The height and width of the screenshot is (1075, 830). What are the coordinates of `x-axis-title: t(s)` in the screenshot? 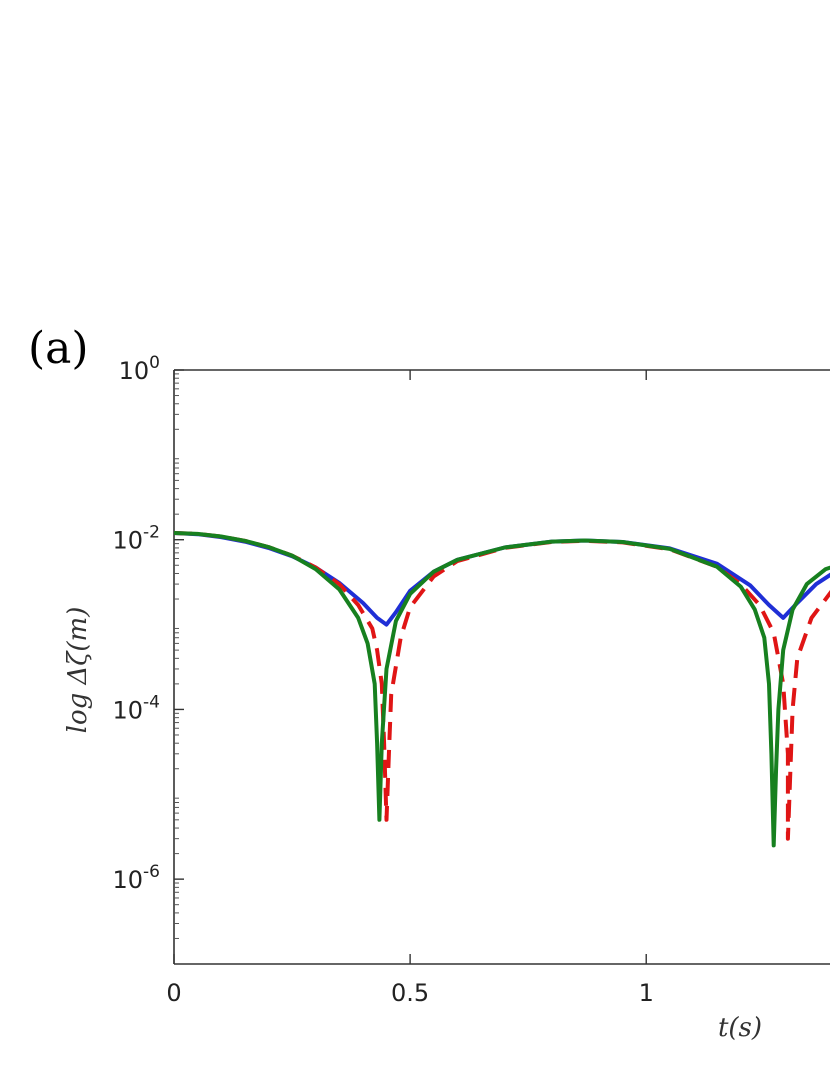 It's located at (740, 1028).